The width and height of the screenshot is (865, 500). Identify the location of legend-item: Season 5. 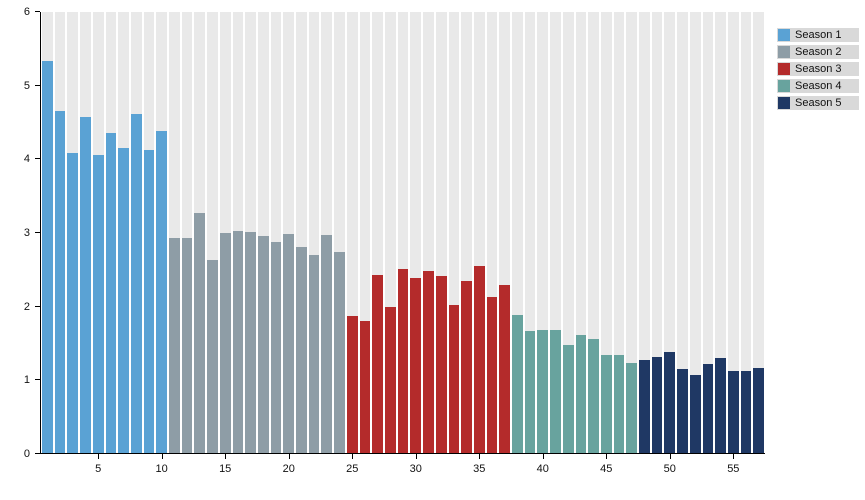
(818, 103).